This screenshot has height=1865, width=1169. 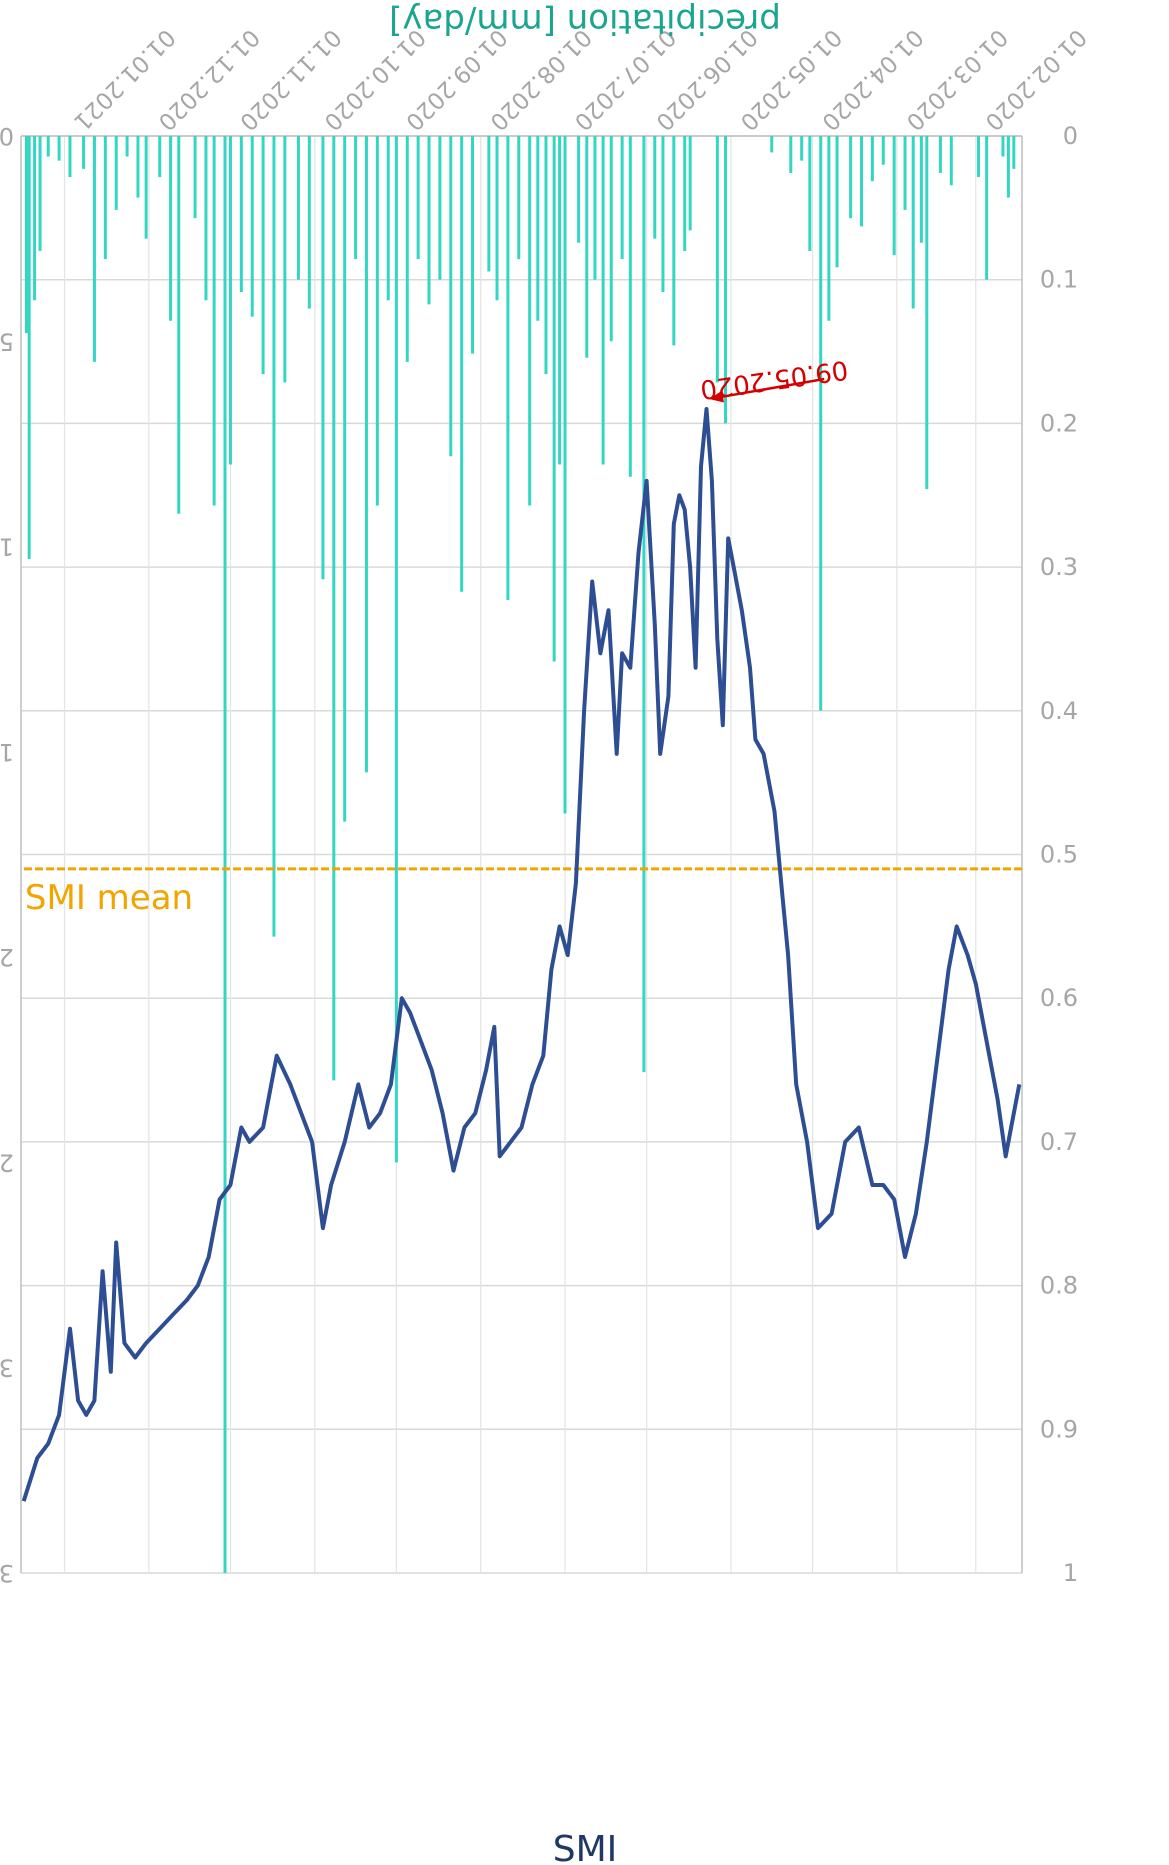 I want to click on annotation-arrowhead, so click(x=717, y=396).